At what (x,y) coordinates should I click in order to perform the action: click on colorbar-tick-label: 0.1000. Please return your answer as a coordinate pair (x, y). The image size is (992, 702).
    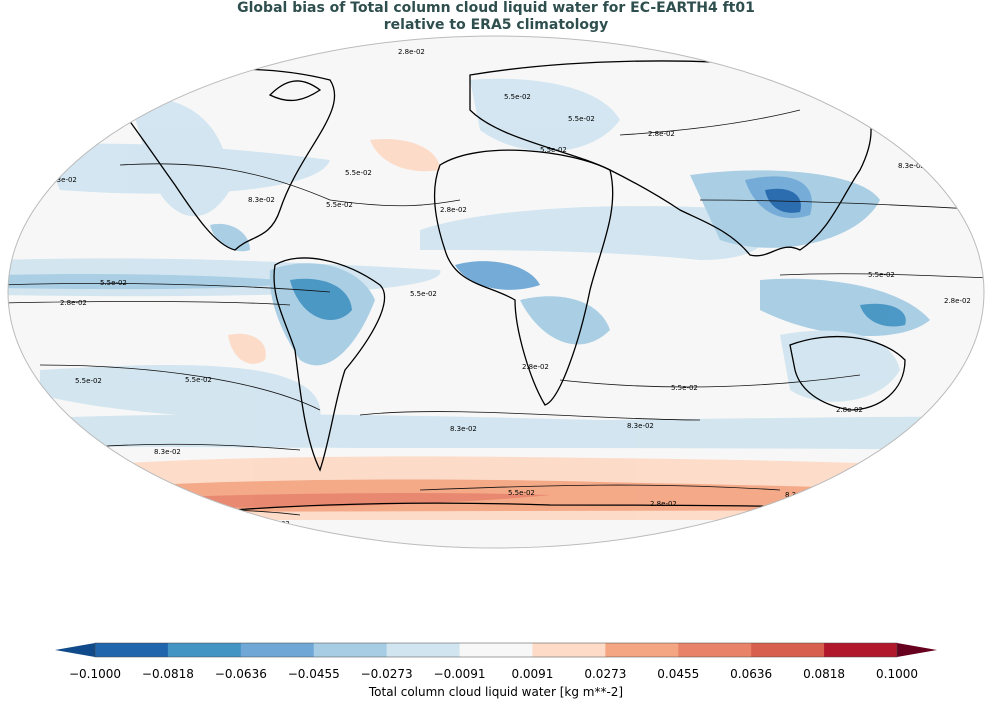
    Looking at the image, I should click on (897, 674).